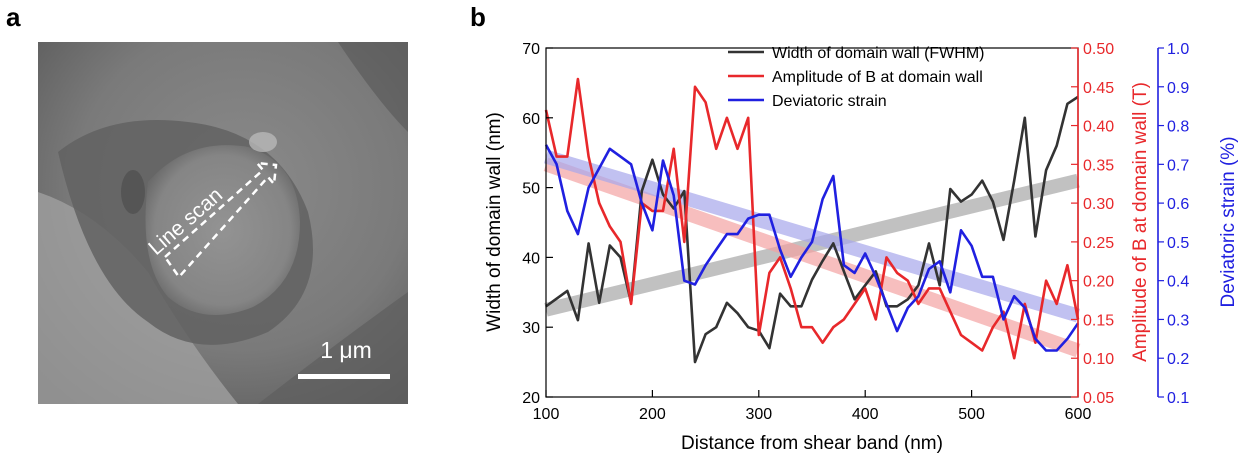 The height and width of the screenshot is (464, 1248). Describe the element at coordinates (1178, 359) in the screenshot. I see `y-tick-label-strain: 0.2` at that location.